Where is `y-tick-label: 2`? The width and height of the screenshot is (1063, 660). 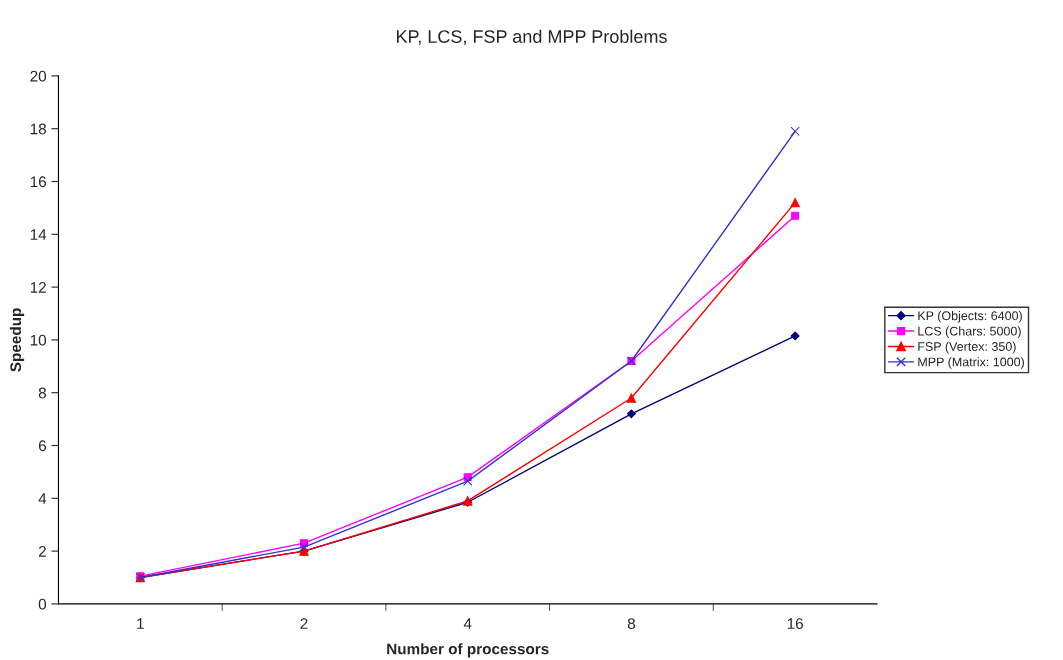 y-tick-label: 2 is located at coordinates (42, 551).